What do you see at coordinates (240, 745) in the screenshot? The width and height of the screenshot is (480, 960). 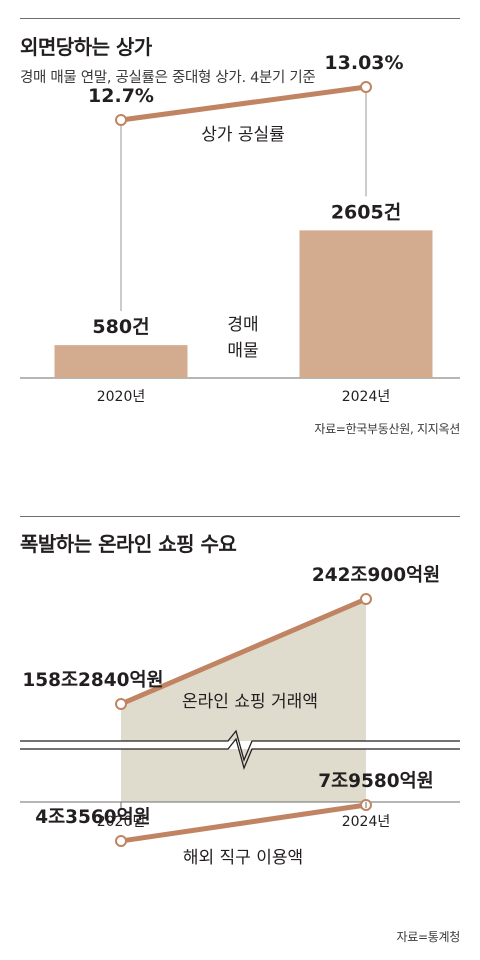 I see `axis-break-upper` at bounding box center [240, 745].